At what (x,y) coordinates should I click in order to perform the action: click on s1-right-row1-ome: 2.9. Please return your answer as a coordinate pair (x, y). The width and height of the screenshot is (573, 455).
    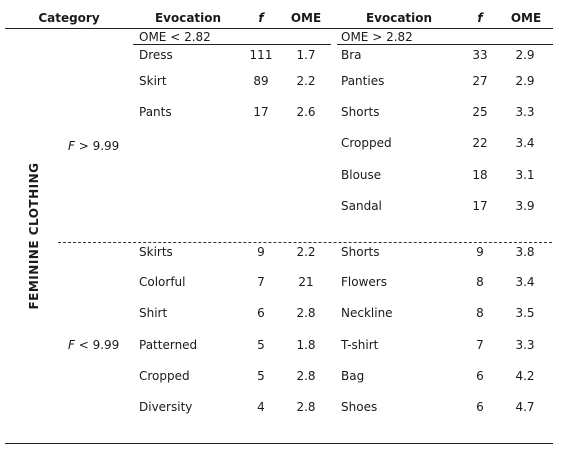
    Looking at the image, I should click on (525, 55).